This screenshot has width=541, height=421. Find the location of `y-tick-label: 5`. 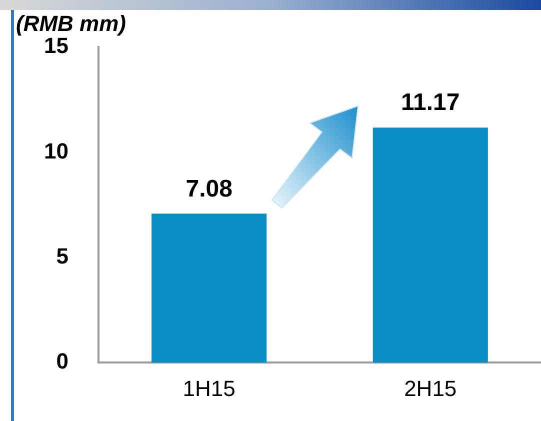

y-tick-label: 5 is located at coordinates (62, 255).